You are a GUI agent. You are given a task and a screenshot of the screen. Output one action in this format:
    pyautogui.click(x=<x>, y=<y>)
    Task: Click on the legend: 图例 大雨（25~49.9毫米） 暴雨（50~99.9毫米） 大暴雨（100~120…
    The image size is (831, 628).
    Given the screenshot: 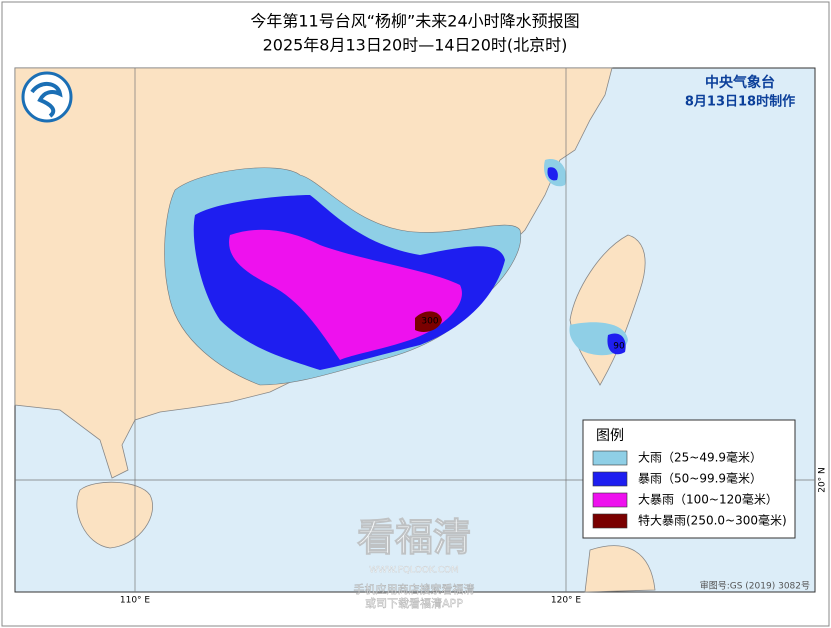 What is the action you would take?
    pyautogui.click(x=689, y=479)
    